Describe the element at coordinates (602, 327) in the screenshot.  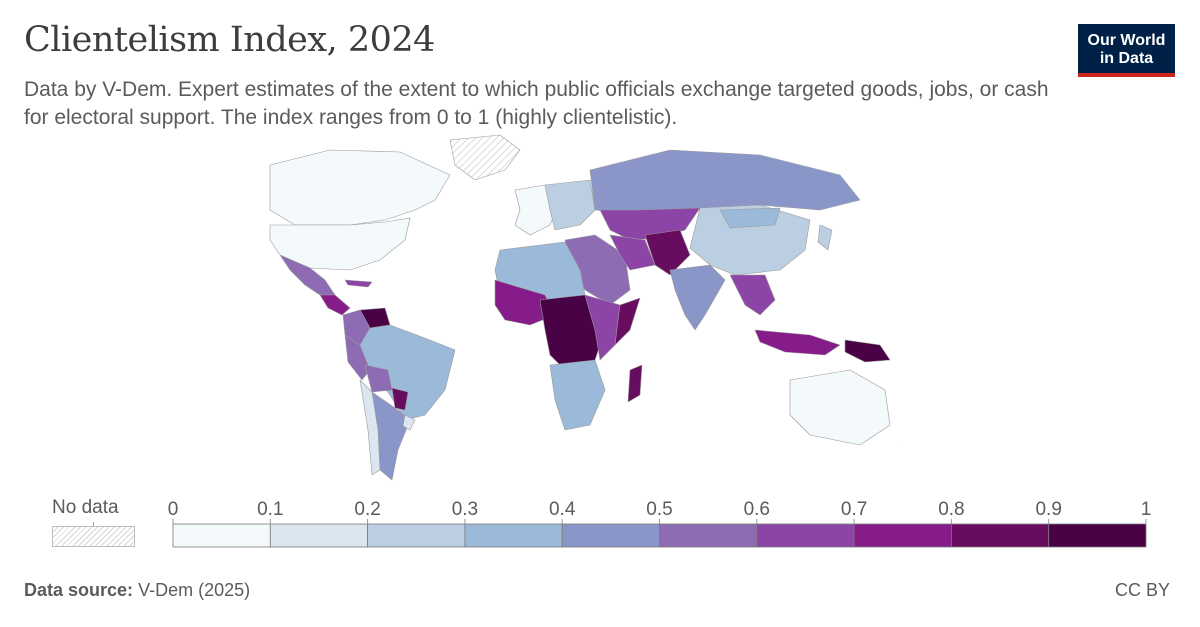
I see `region-east-africa` at that location.